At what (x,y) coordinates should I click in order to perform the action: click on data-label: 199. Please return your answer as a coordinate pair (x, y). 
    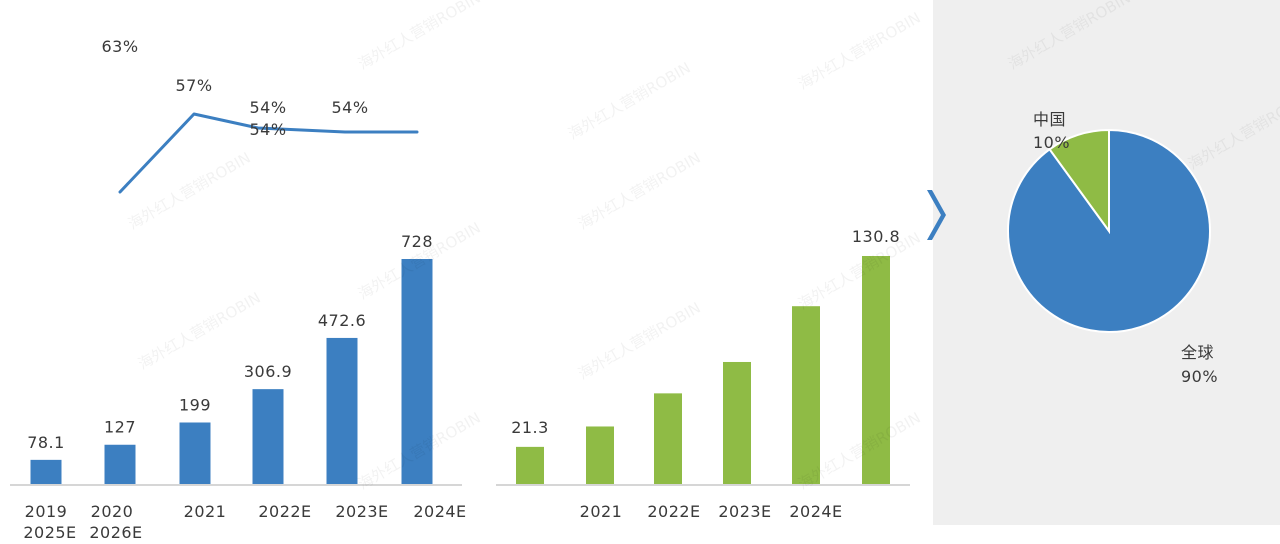
    Looking at the image, I should click on (195, 404).